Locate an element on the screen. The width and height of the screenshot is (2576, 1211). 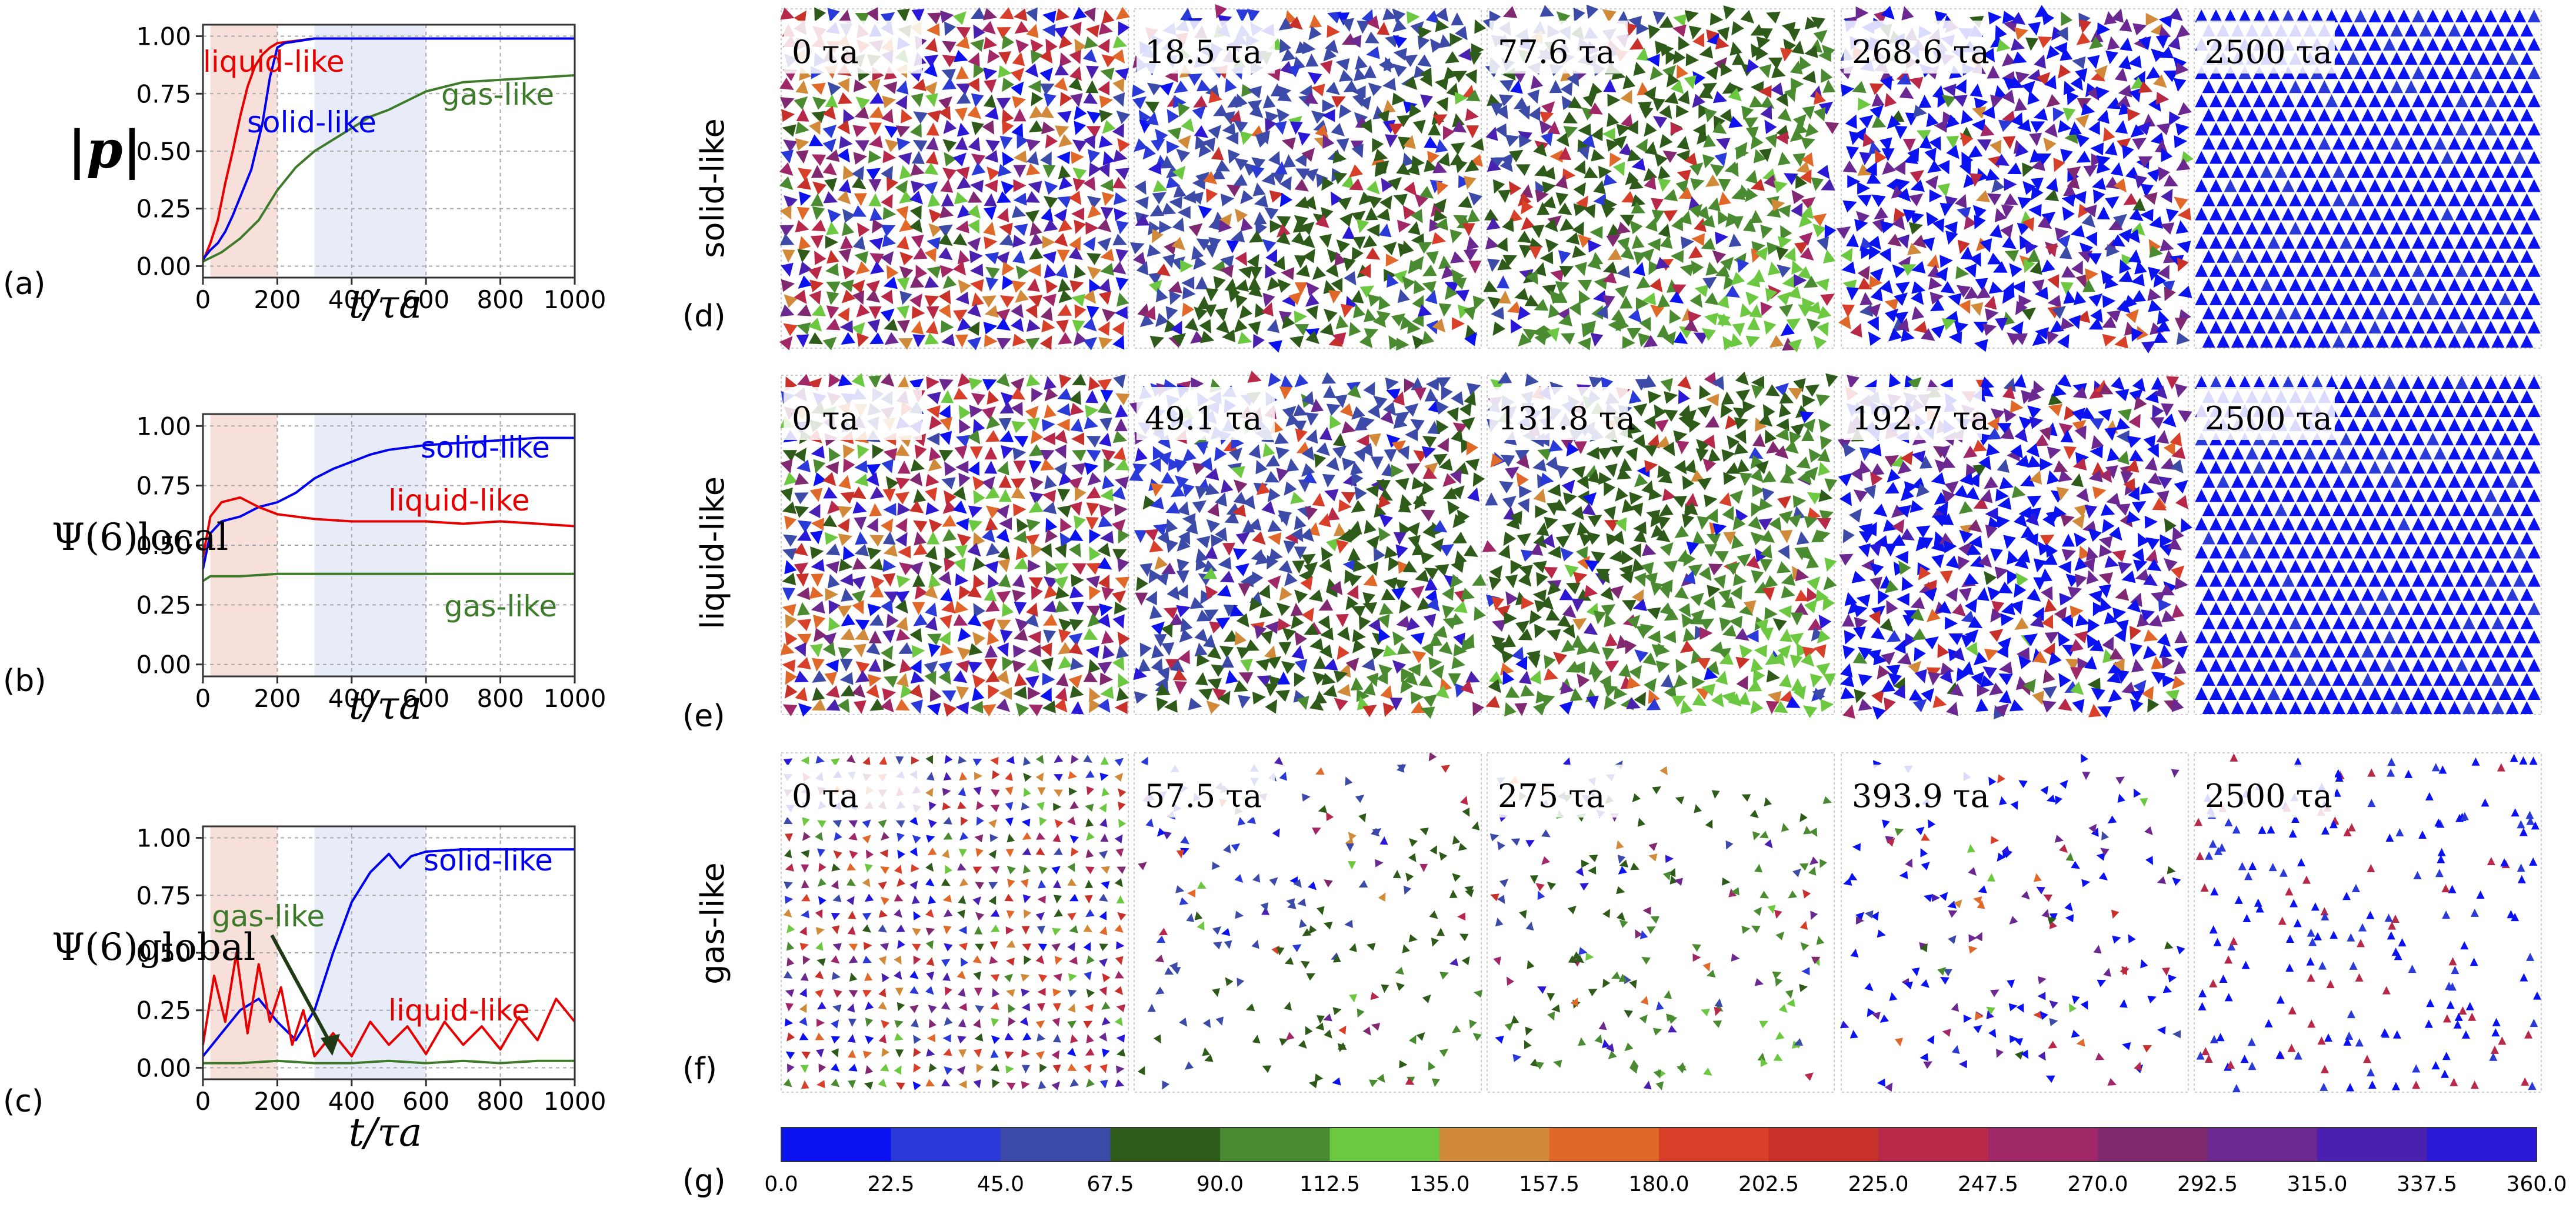
row-label-liquid-like: liquid-like is located at coordinates (713, 552).